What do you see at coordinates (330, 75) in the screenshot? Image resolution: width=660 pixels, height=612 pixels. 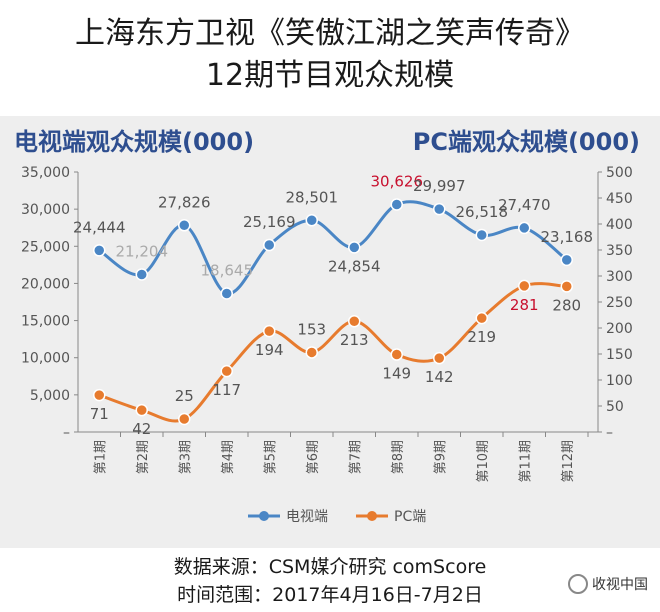 I see `chart-title-line2: 12期节目观众规模` at bounding box center [330, 75].